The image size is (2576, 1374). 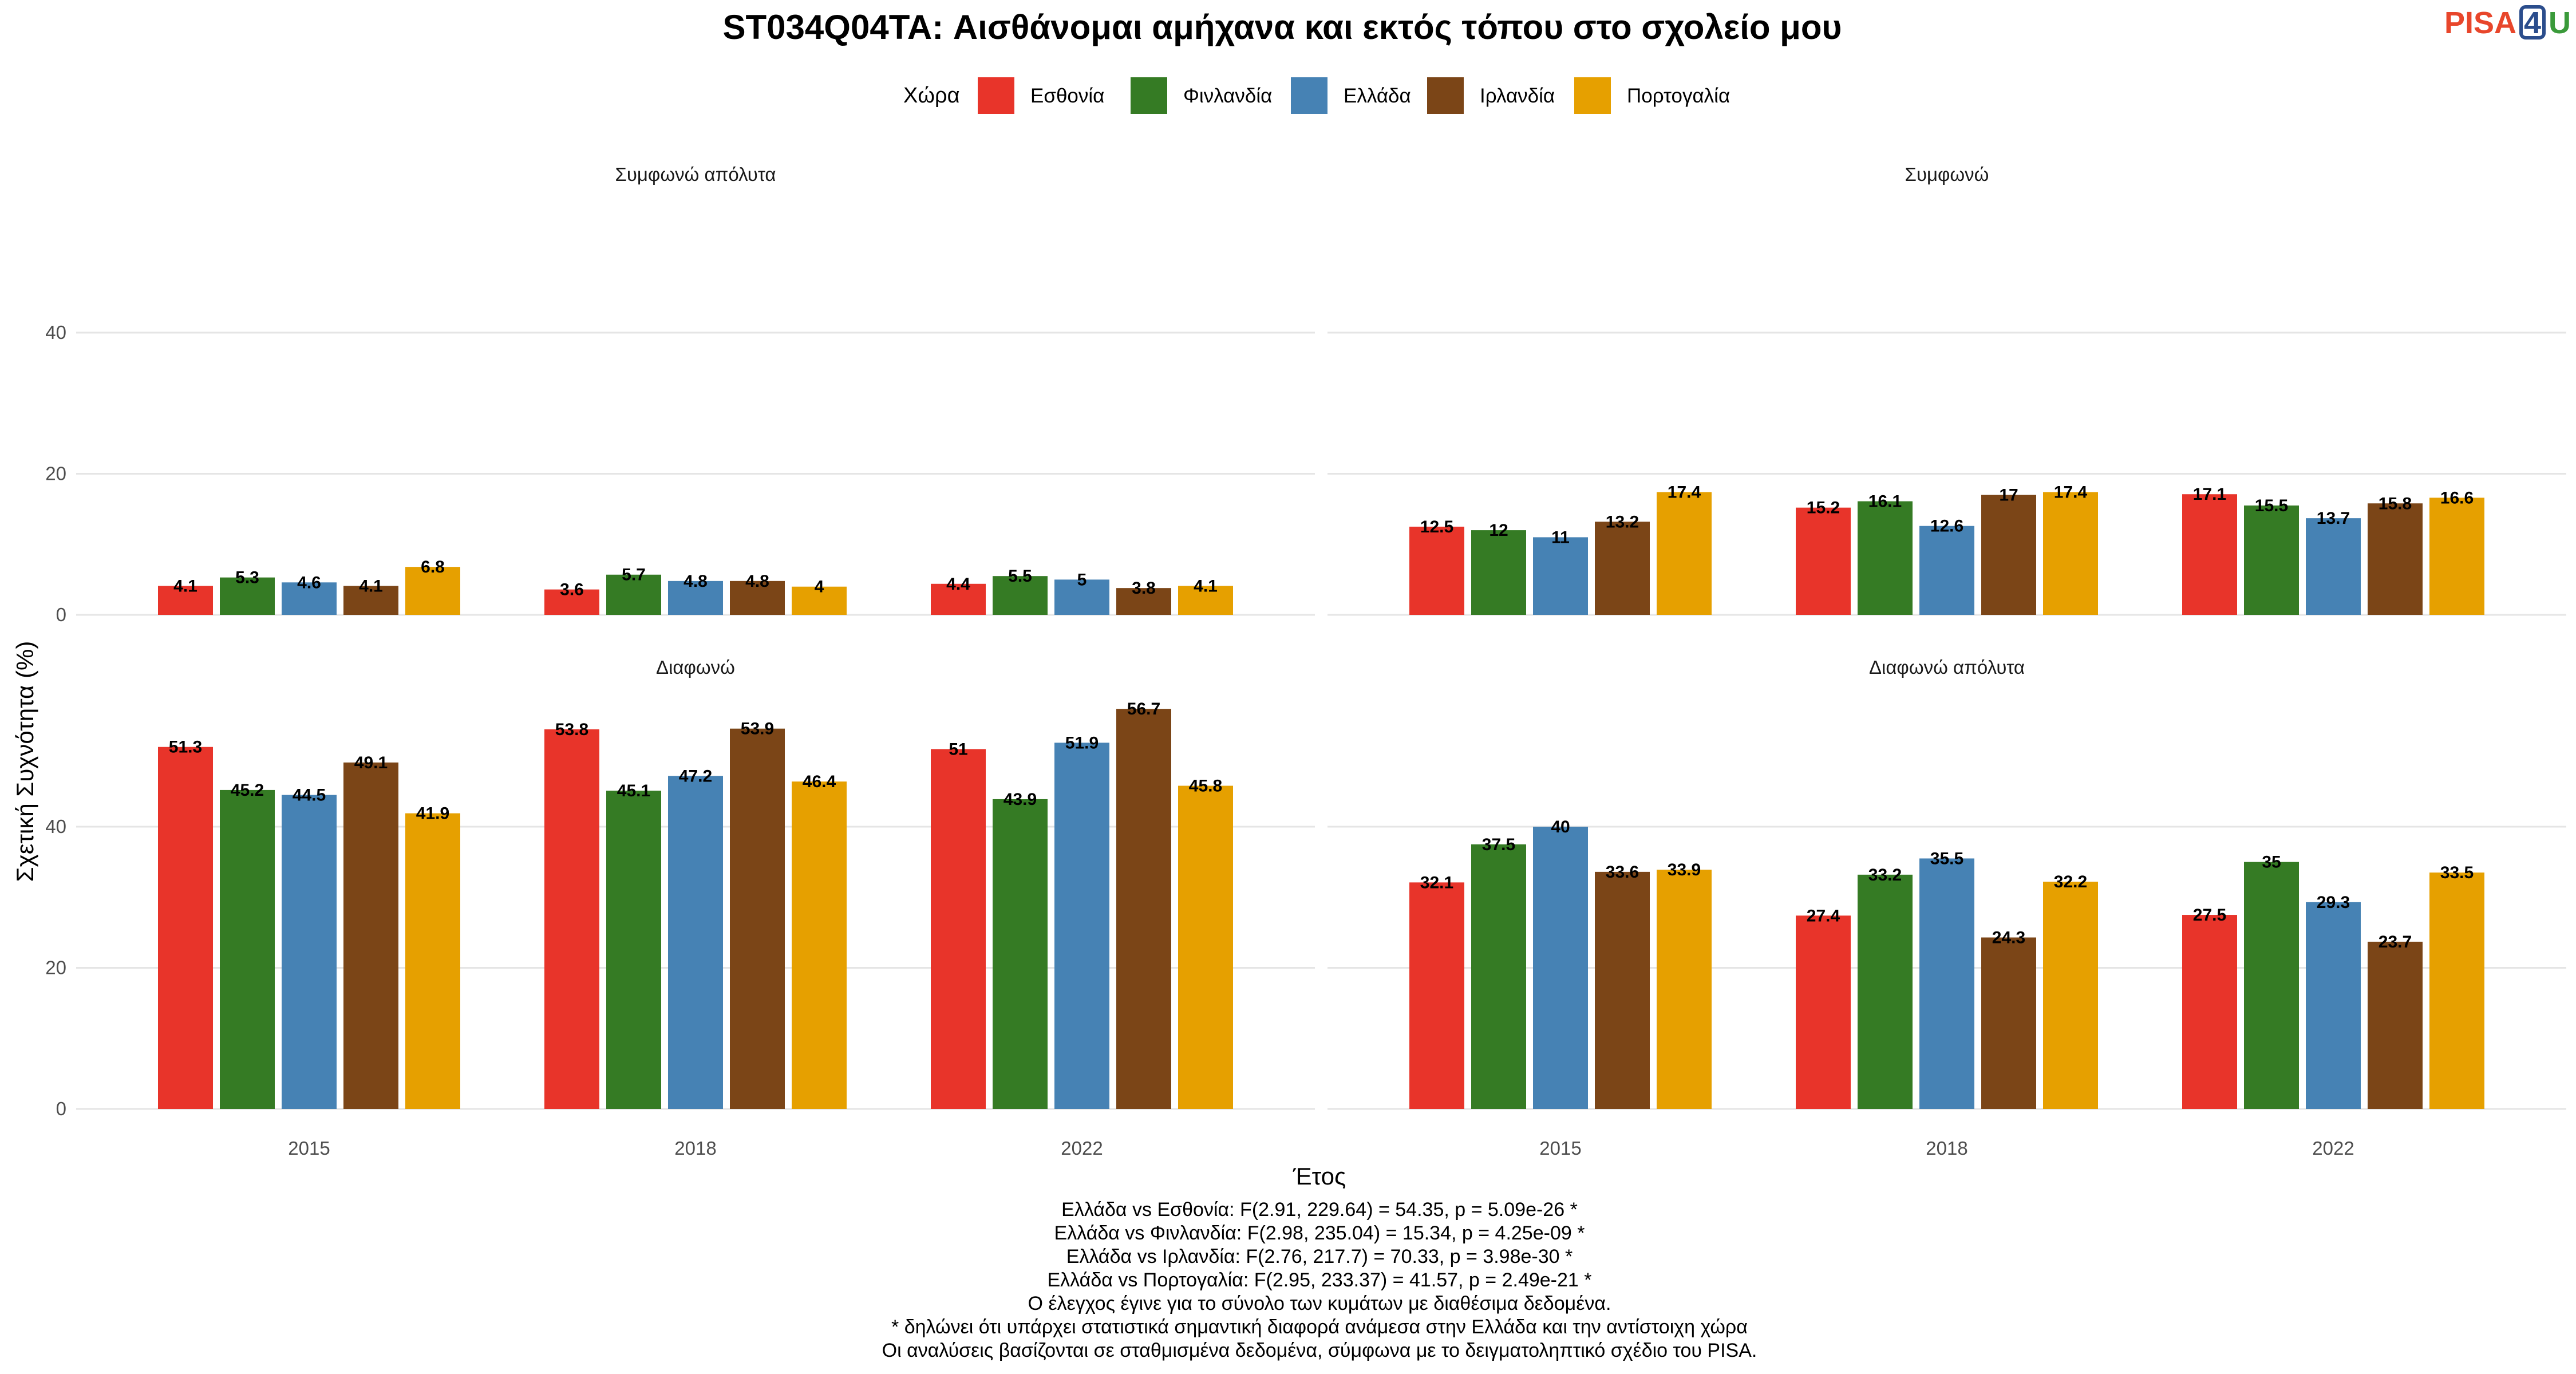 What do you see at coordinates (2008, 938) in the screenshot?
I see `bar-label-4-2018-4: 24.3` at bounding box center [2008, 938].